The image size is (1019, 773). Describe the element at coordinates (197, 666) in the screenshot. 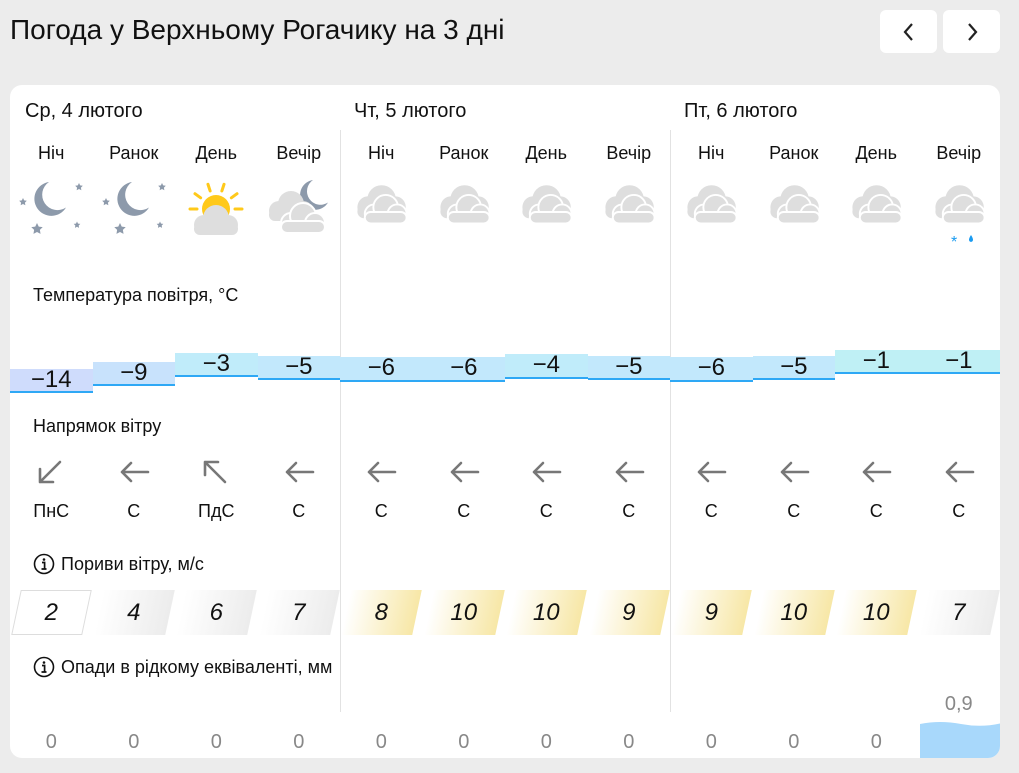

I see `precip-label: Опади в рідкому еквіваленті, мм` at that location.